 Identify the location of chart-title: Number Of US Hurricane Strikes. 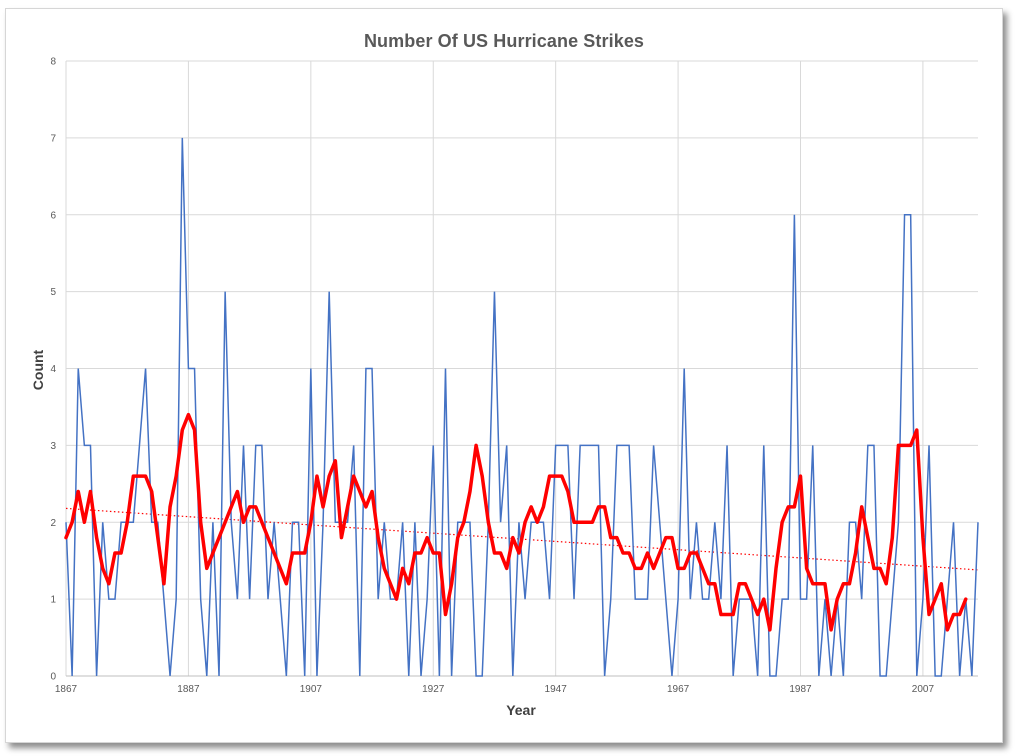
(504, 41).